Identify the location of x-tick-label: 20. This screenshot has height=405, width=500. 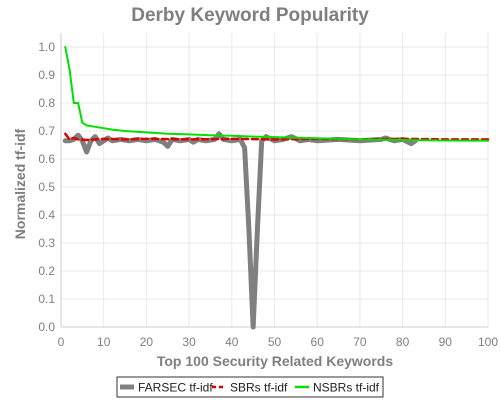
(147, 342).